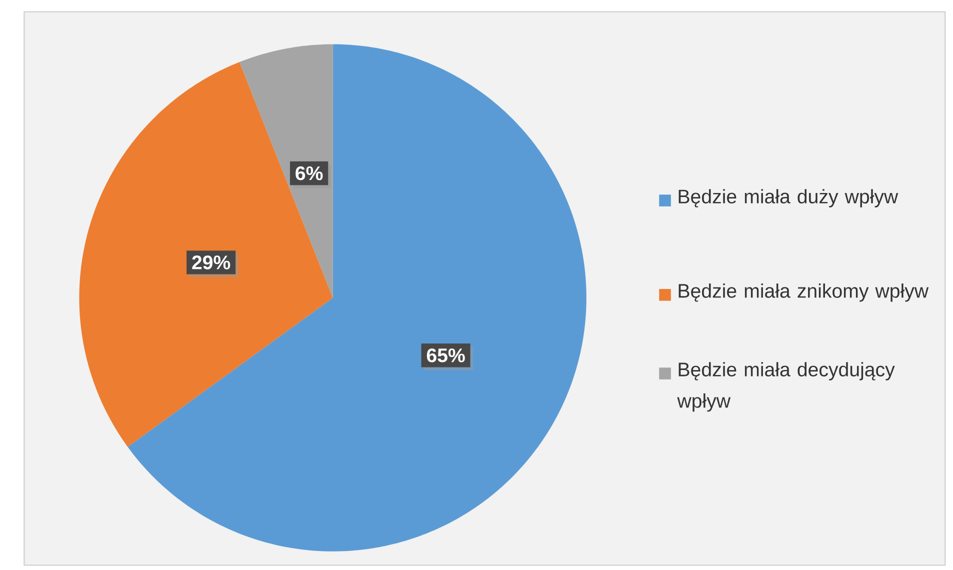 The height and width of the screenshot is (570, 953). What do you see at coordinates (788, 198) in the screenshot?
I see `legend-label: Będzie miała duży wpływ` at bounding box center [788, 198].